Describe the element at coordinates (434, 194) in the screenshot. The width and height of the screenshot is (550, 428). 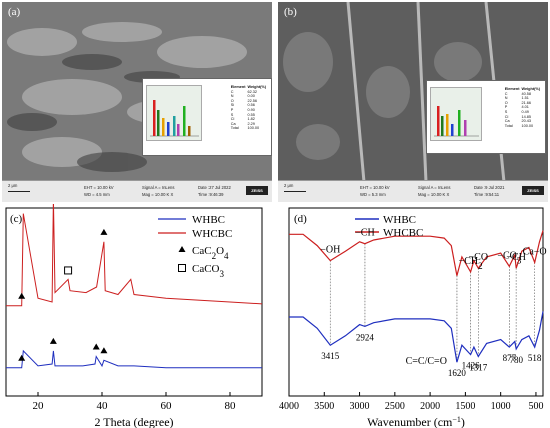
I see `sem-mag-b: Mag = 10.00 K X` at that location.